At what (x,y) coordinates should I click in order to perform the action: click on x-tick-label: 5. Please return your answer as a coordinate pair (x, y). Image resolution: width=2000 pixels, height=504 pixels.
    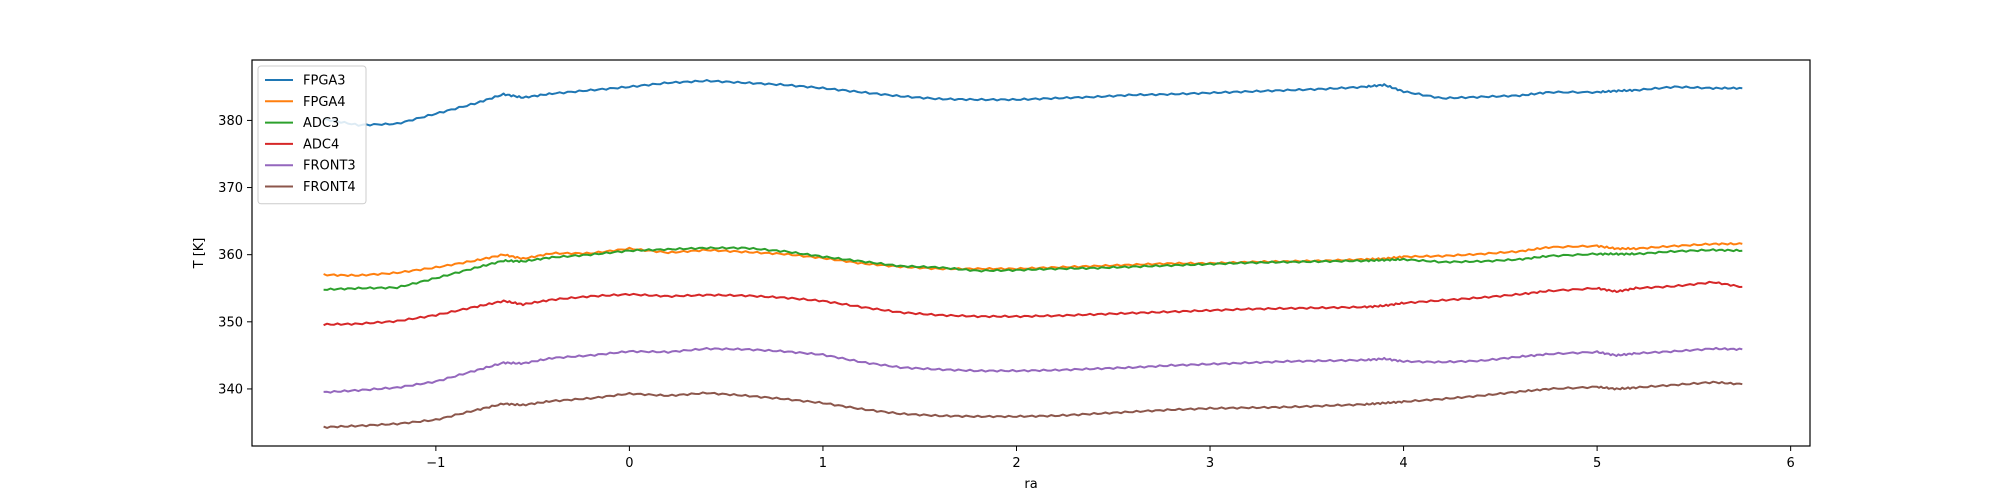
    Looking at the image, I should click on (1597, 463).